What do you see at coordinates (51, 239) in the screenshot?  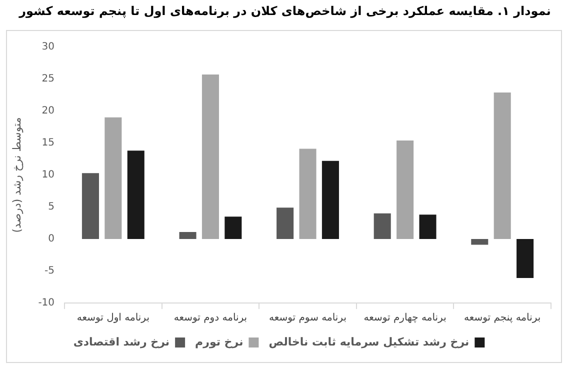 I see `y-tick-label: 0` at bounding box center [51, 239].